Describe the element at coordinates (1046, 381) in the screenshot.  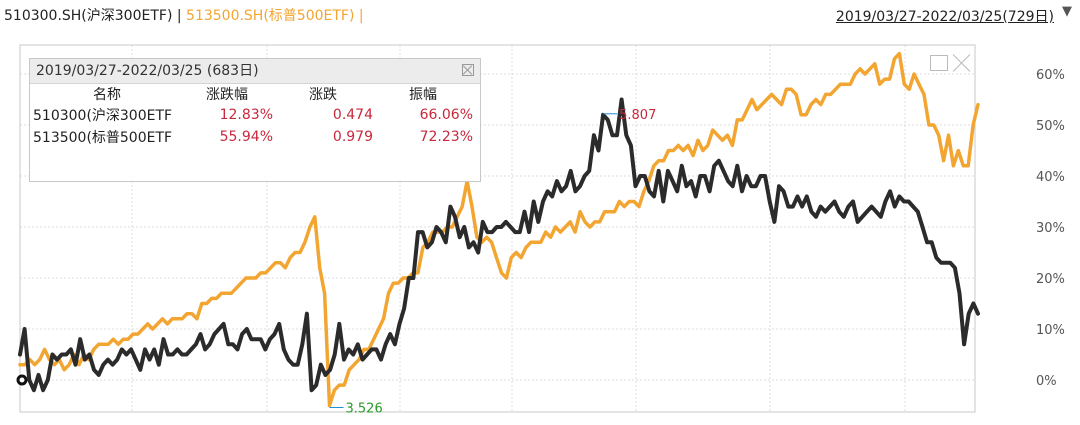
I see `y-tick-label: 0%` at that location.